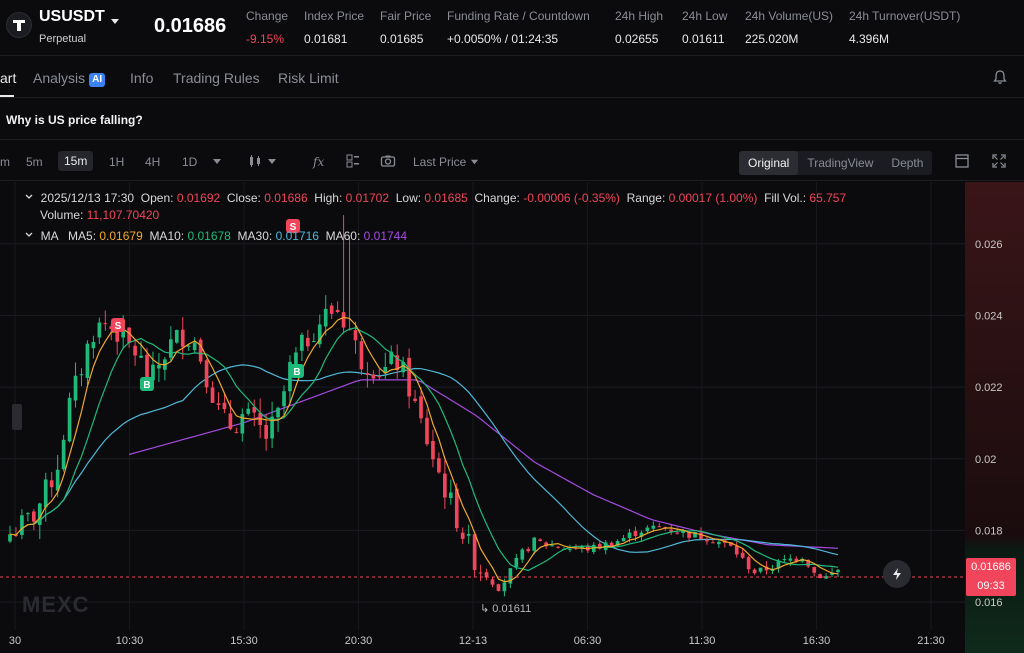  What do you see at coordinates (388, 161) in the screenshot?
I see `camera-icon` at bounding box center [388, 161].